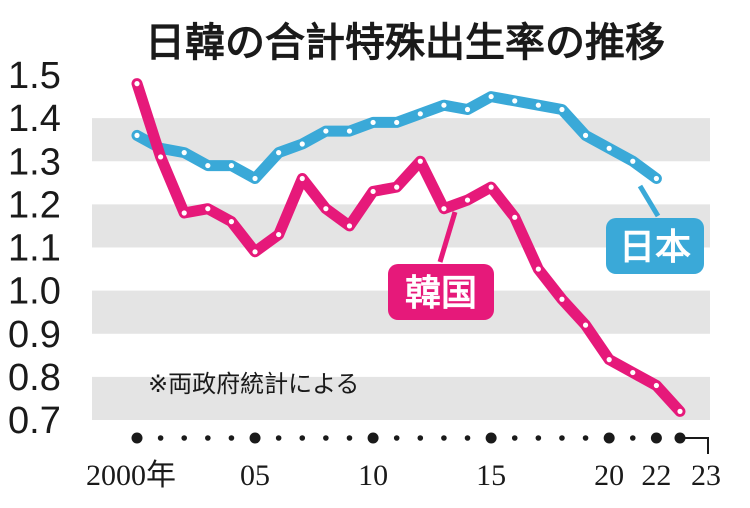 This screenshot has height=508, width=750. Describe the element at coordinates (447, 237) in the screenshot. I see `korea-label-pointer` at that location.